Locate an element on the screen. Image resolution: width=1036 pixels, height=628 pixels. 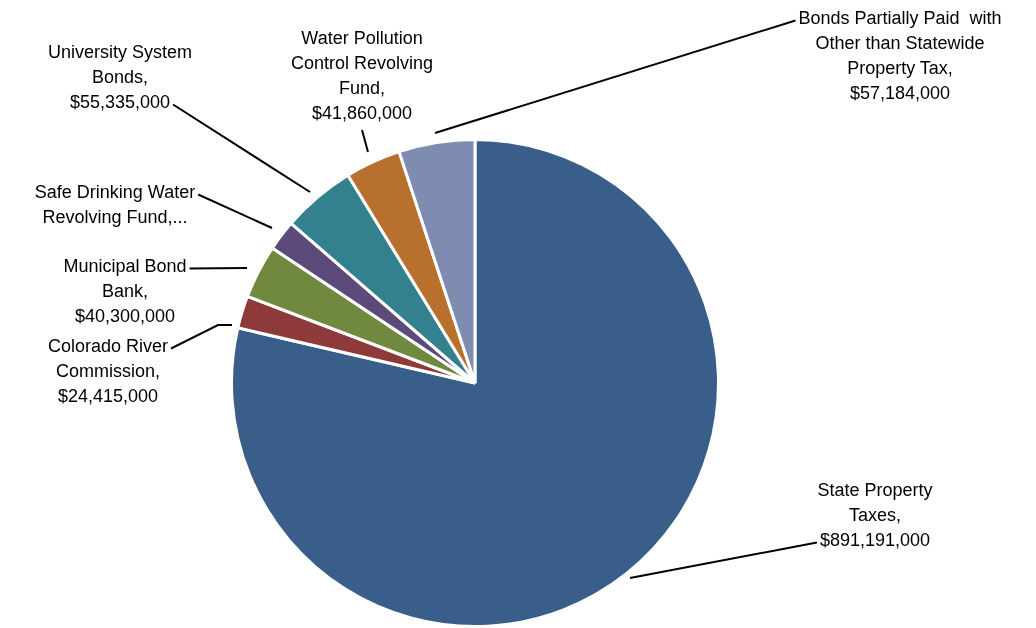
slice-label: Water Pollution Control Revolving Fund, $41,860,000 is located at coordinates (362, 75).